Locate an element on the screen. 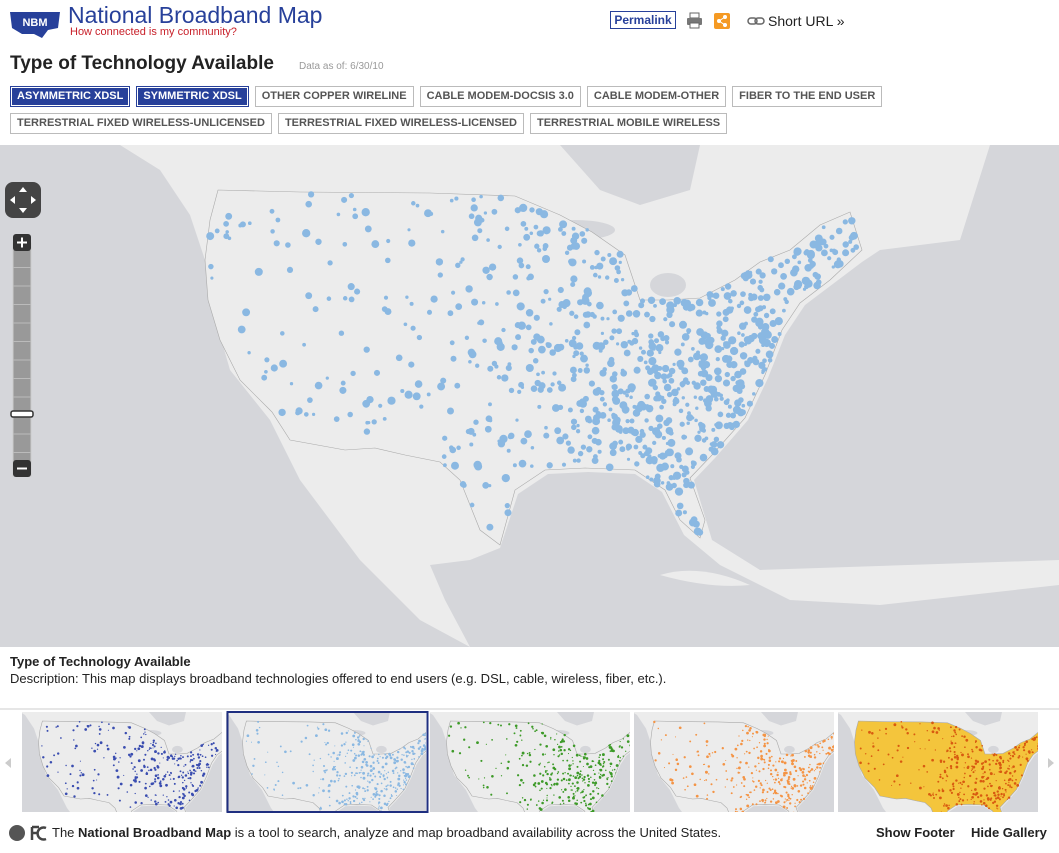  map-lake is located at coordinates (993, 749).